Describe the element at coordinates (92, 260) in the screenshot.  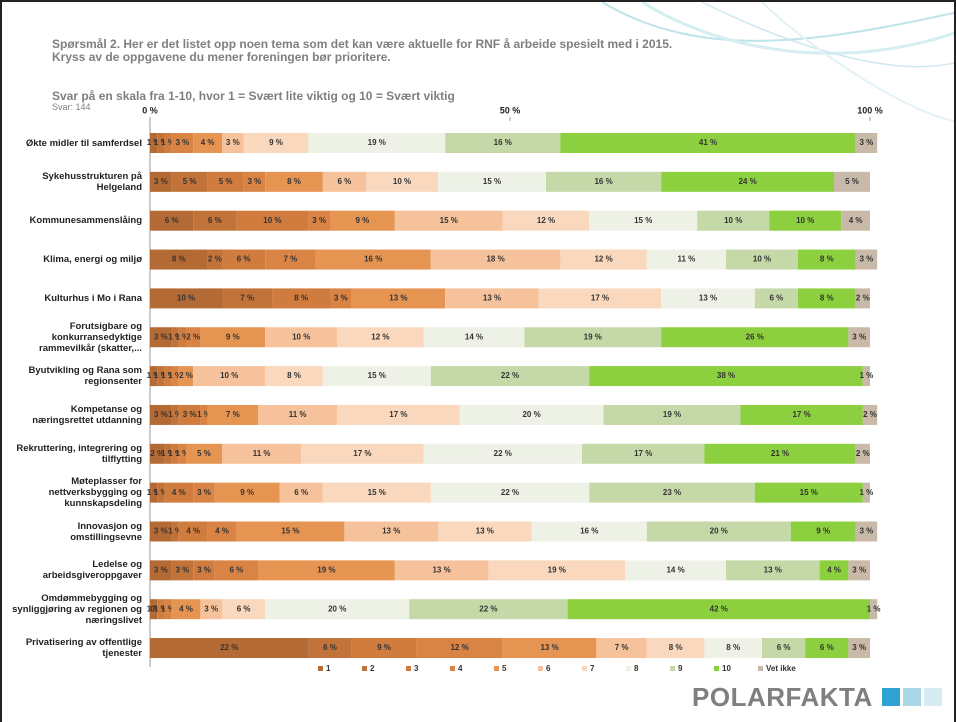
I see `category-label: Klima, energi og miljø` at that location.